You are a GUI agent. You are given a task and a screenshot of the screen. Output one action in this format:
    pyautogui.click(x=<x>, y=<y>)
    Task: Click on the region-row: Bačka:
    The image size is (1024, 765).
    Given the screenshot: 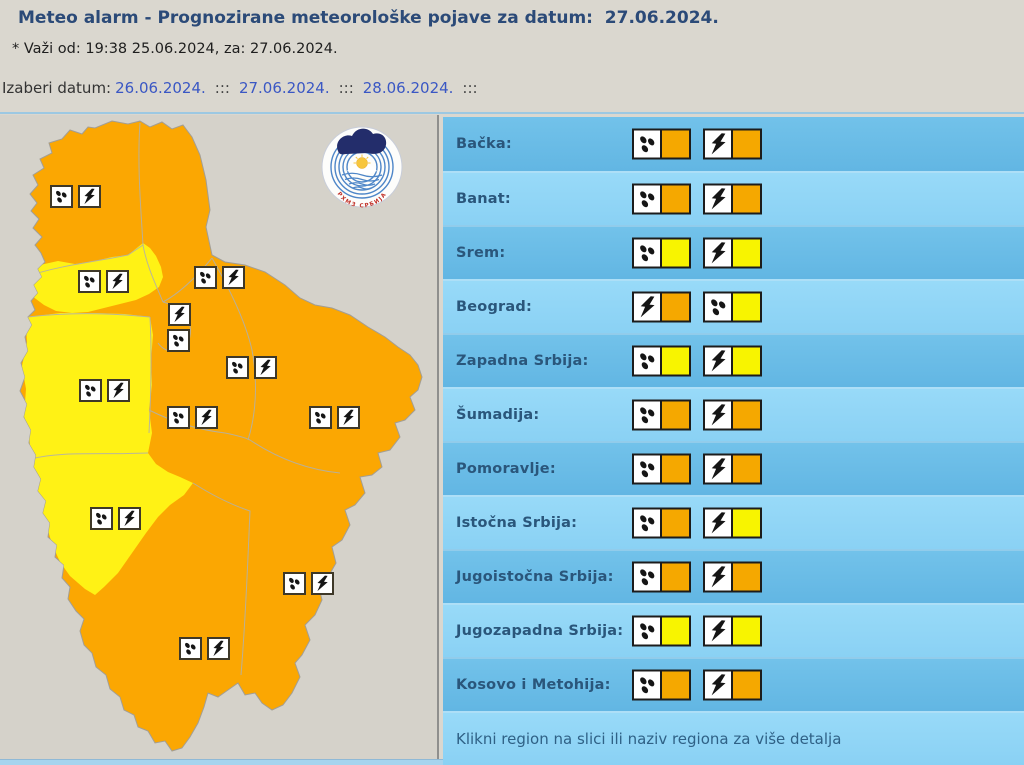 What is the action you would take?
    pyautogui.click(x=733, y=144)
    